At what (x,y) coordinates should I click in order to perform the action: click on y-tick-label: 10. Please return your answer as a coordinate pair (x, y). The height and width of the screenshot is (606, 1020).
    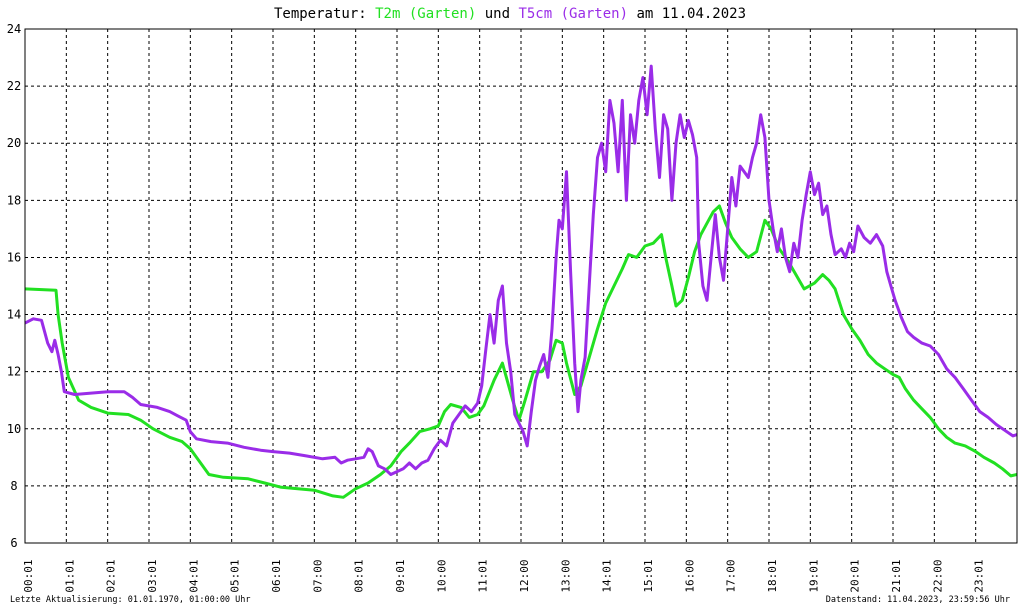
    Looking at the image, I should click on (14, 429).